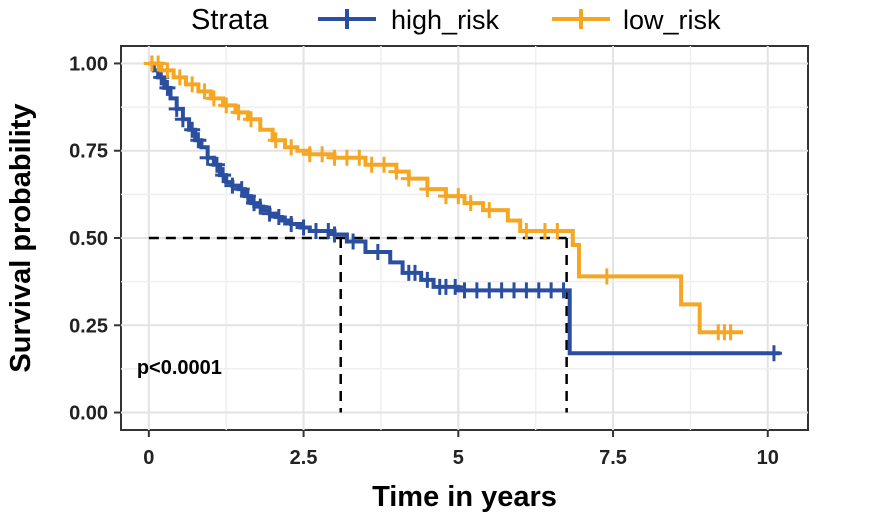  What do you see at coordinates (458, 458) in the screenshot?
I see `x-tick-label: 5` at bounding box center [458, 458].